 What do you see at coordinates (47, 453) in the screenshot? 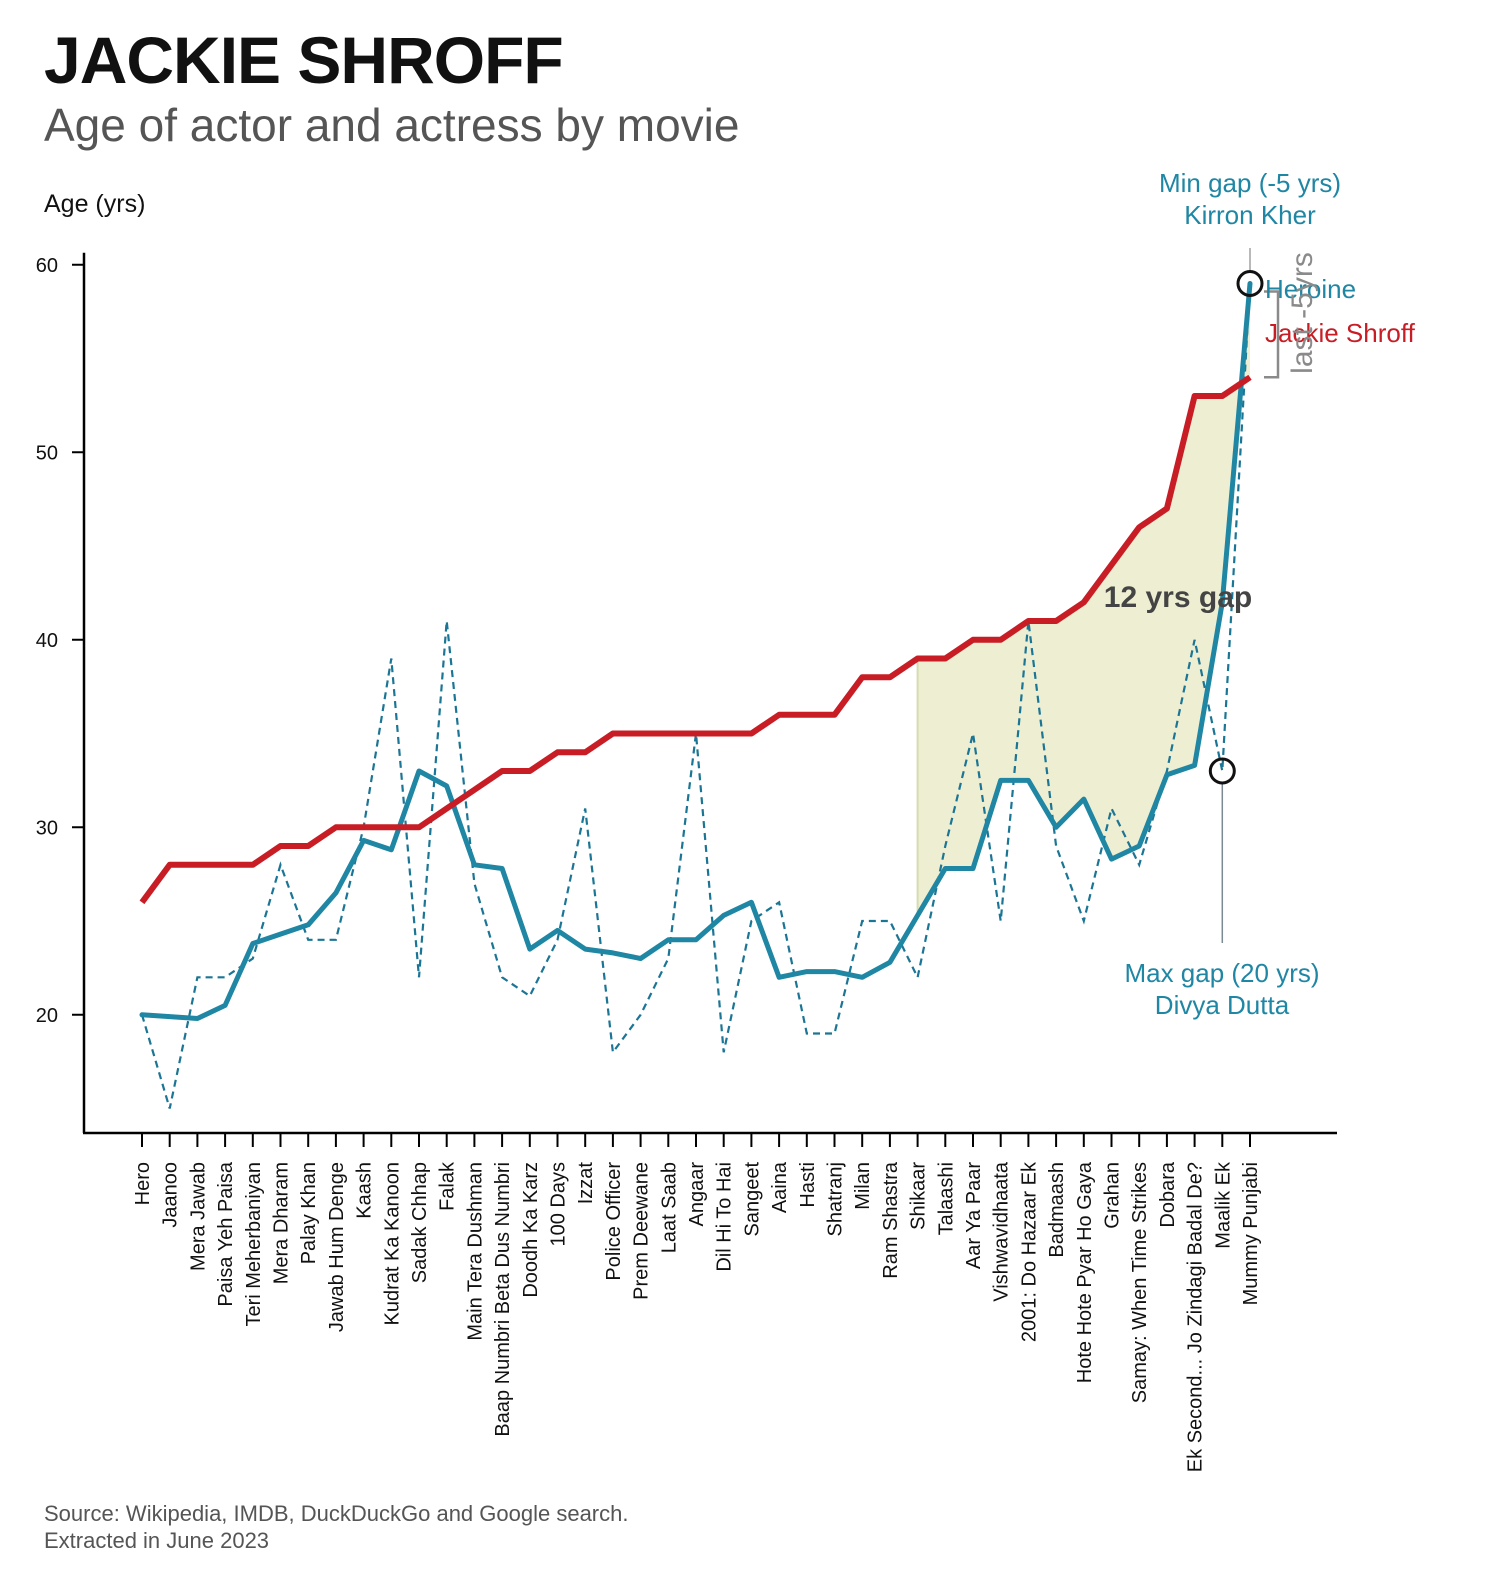
I see `y-tick-label-50: 50` at bounding box center [47, 453].